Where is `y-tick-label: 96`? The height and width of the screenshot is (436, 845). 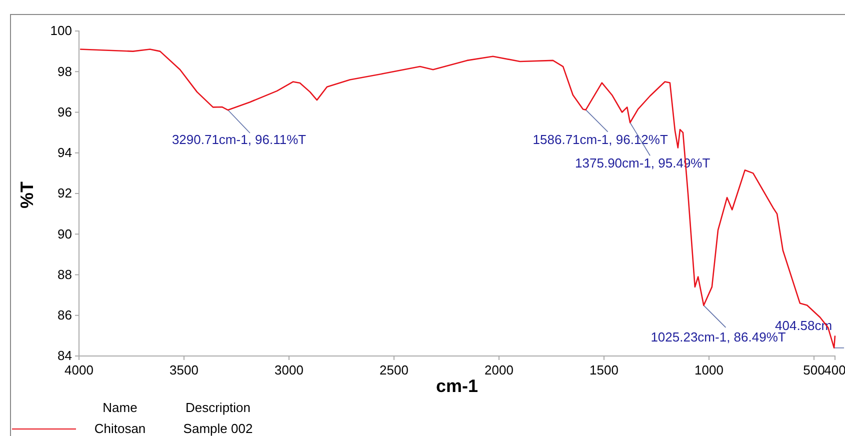
y-tick-label: 96 is located at coordinates (65, 112).